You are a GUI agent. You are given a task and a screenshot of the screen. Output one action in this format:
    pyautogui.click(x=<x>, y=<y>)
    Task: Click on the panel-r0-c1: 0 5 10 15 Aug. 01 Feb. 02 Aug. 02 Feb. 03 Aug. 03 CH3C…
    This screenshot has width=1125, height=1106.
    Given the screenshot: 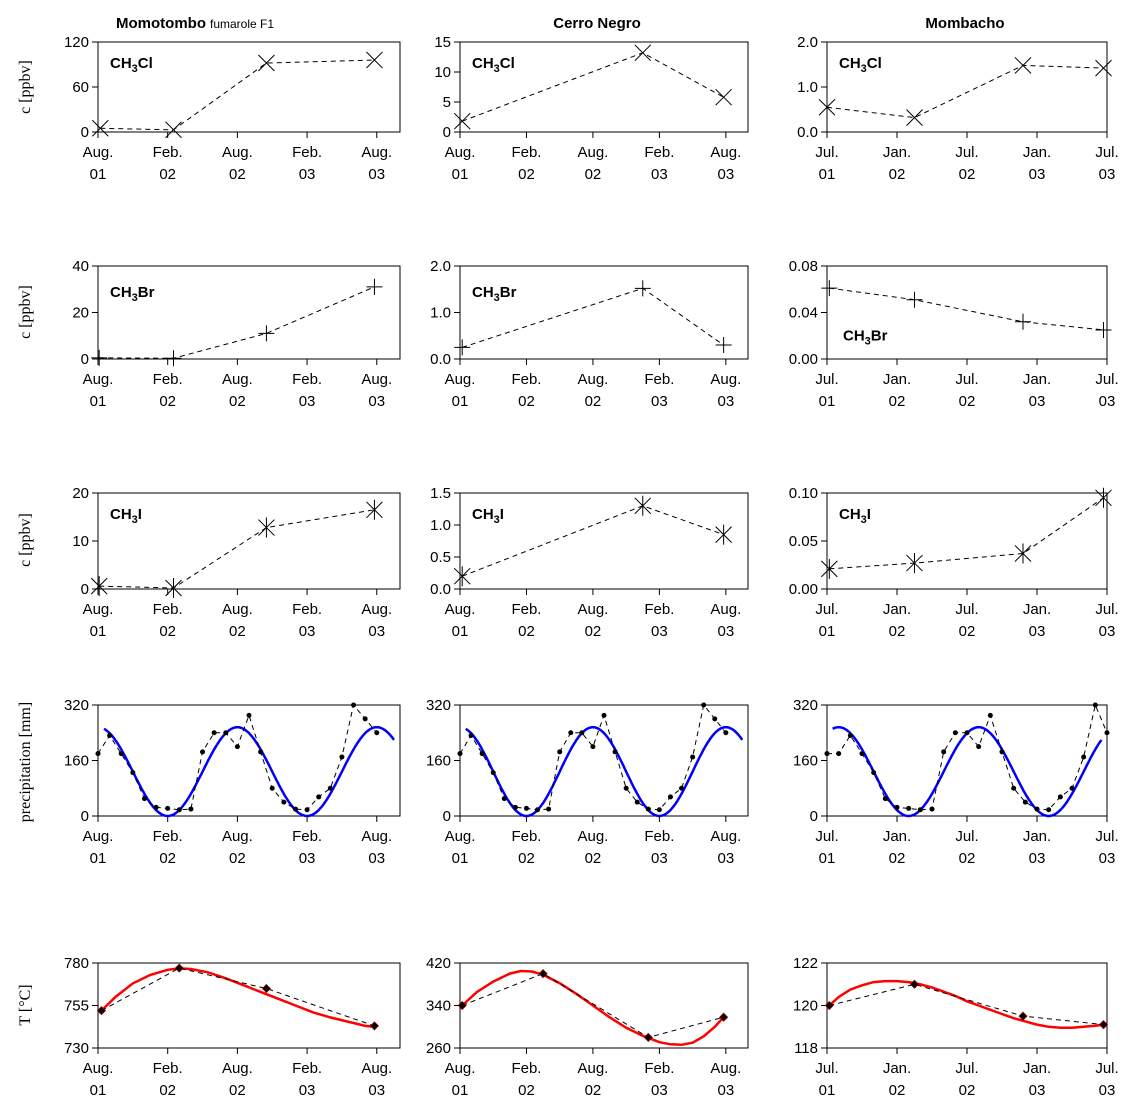 What is the action you would take?
    pyautogui.click(x=591, y=108)
    